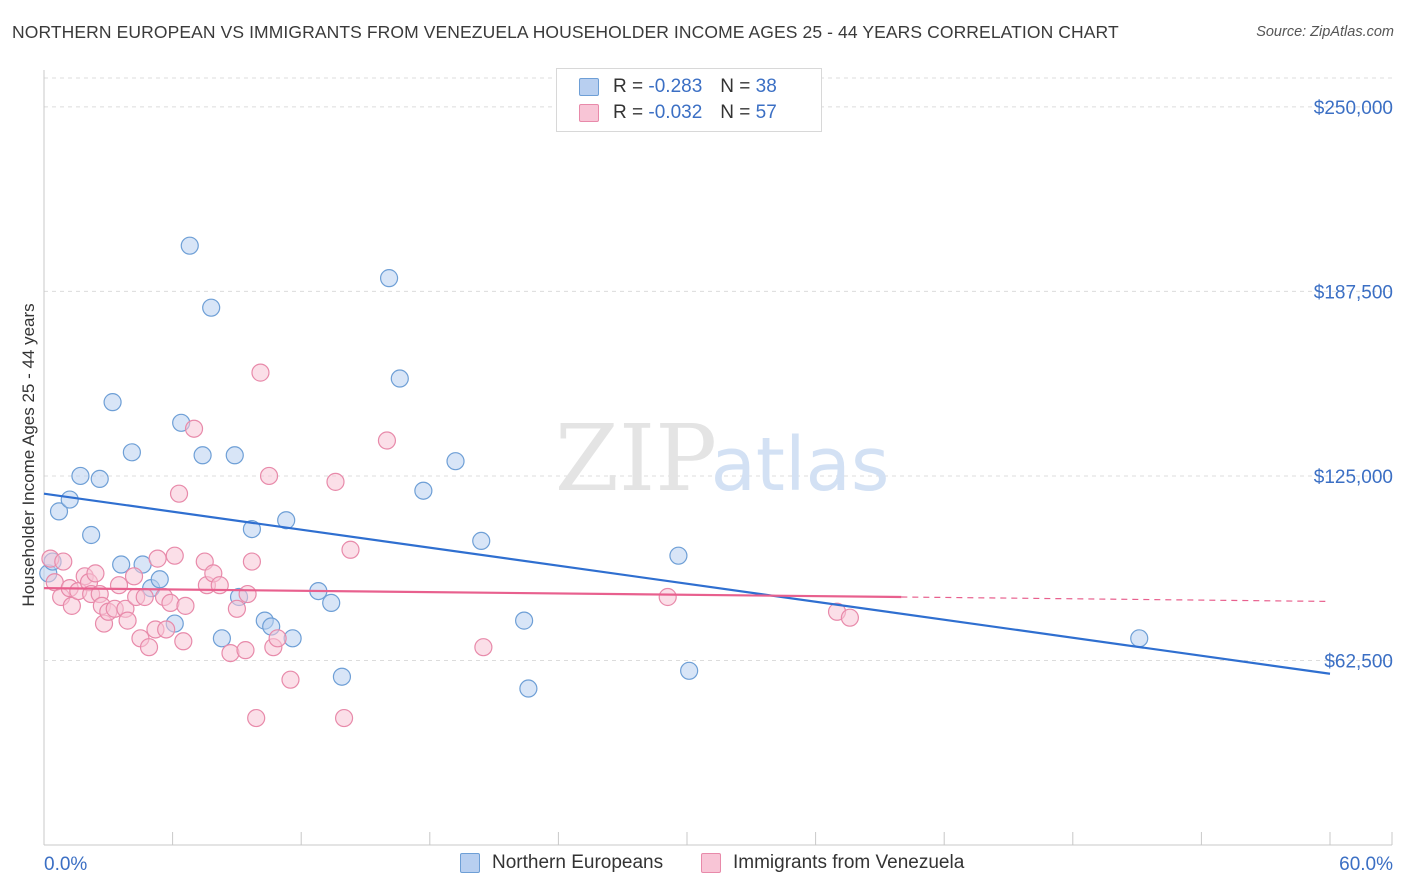  I want to click on legend-label: Northern Europeans, so click(578, 862).